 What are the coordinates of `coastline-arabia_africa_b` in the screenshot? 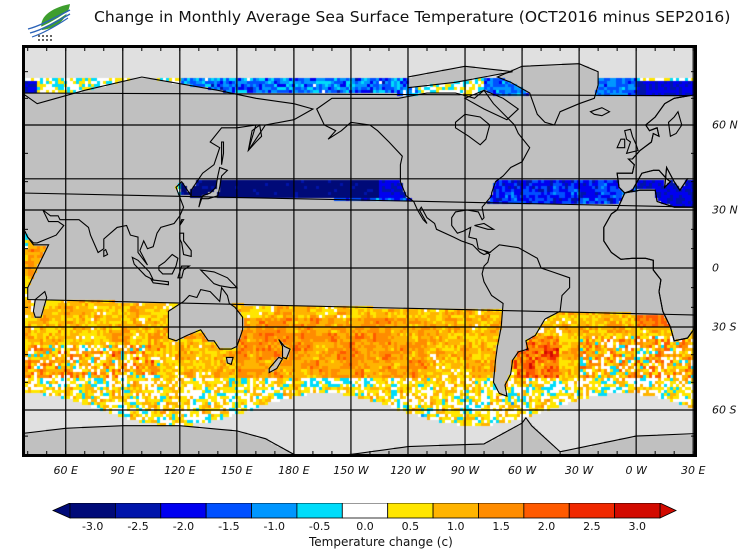 It's located at (650, 265).